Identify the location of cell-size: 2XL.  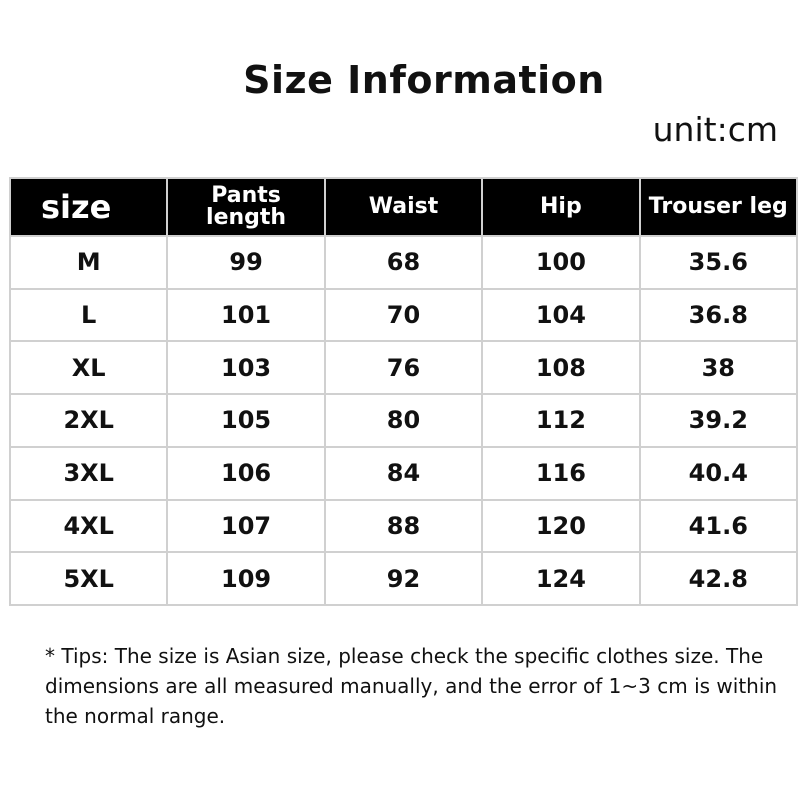
(88, 420).